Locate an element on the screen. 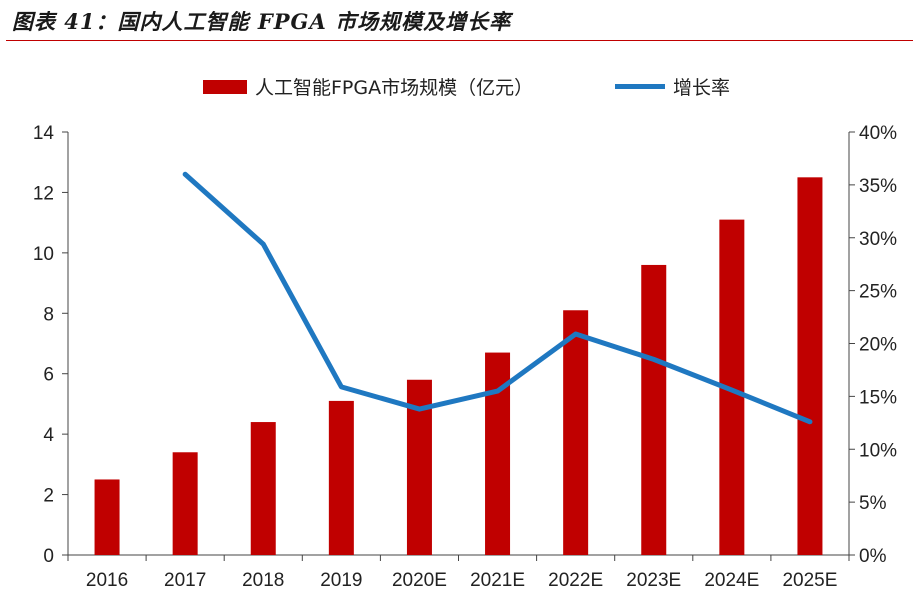  title-underline is located at coordinates (459, 40).